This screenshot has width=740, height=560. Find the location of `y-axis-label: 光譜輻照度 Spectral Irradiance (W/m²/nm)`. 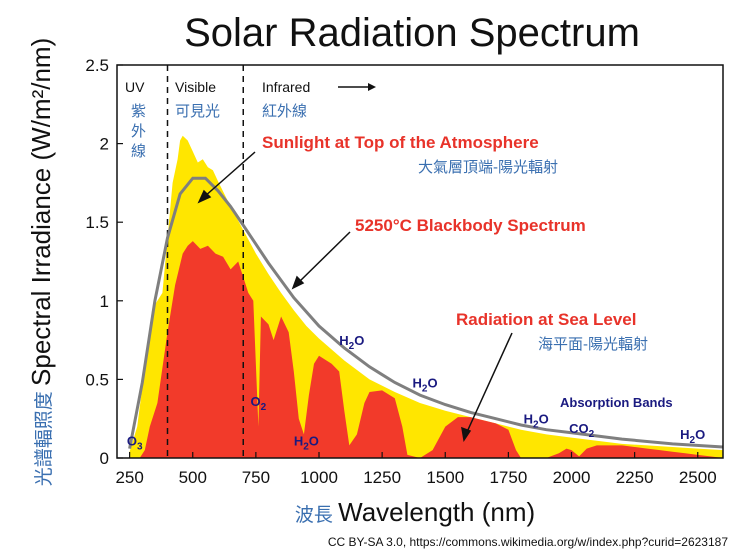

y-axis-label: 光譜輻照度 Spectral Irradiance (W/m²/nm) is located at coordinates (41, 262).